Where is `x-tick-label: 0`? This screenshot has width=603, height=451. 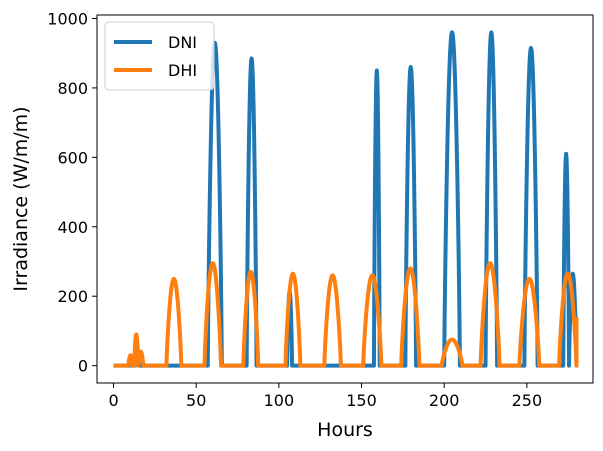 x-tick-label: 0 is located at coordinates (113, 400).